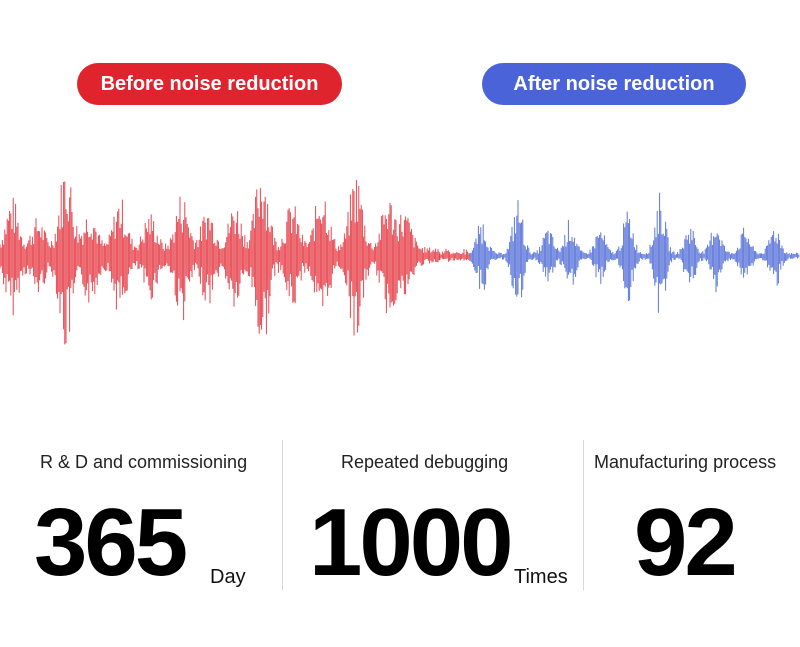  Describe the element at coordinates (411, 542) in the screenshot. I see `stat-value-debugging: 1000` at that location.